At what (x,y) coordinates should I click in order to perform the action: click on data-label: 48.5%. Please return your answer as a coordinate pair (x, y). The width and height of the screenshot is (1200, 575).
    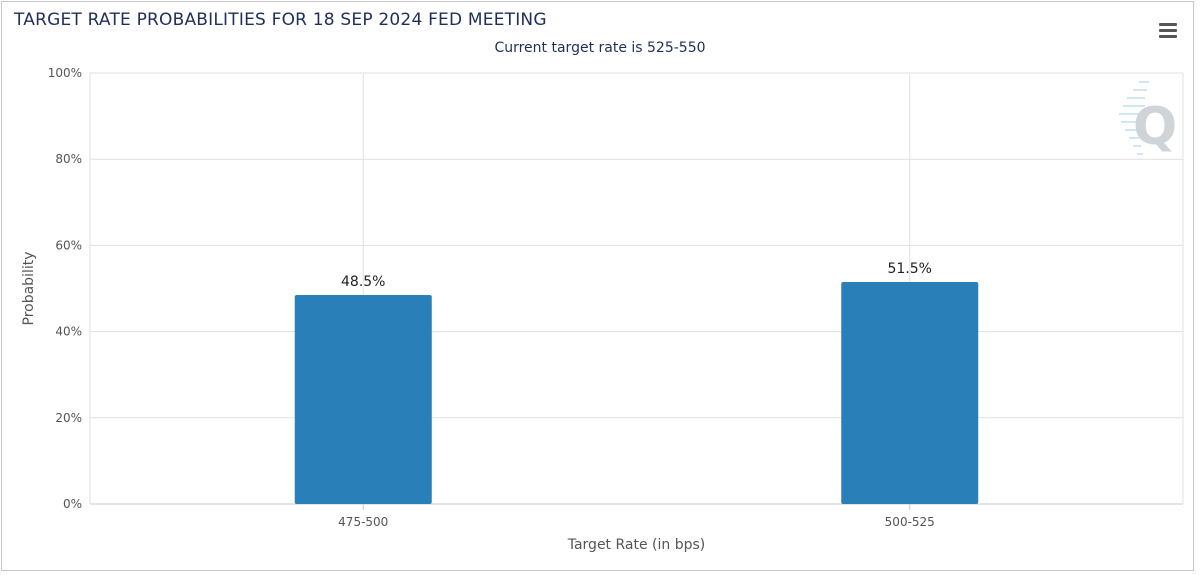
    Looking at the image, I should click on (363, 282).